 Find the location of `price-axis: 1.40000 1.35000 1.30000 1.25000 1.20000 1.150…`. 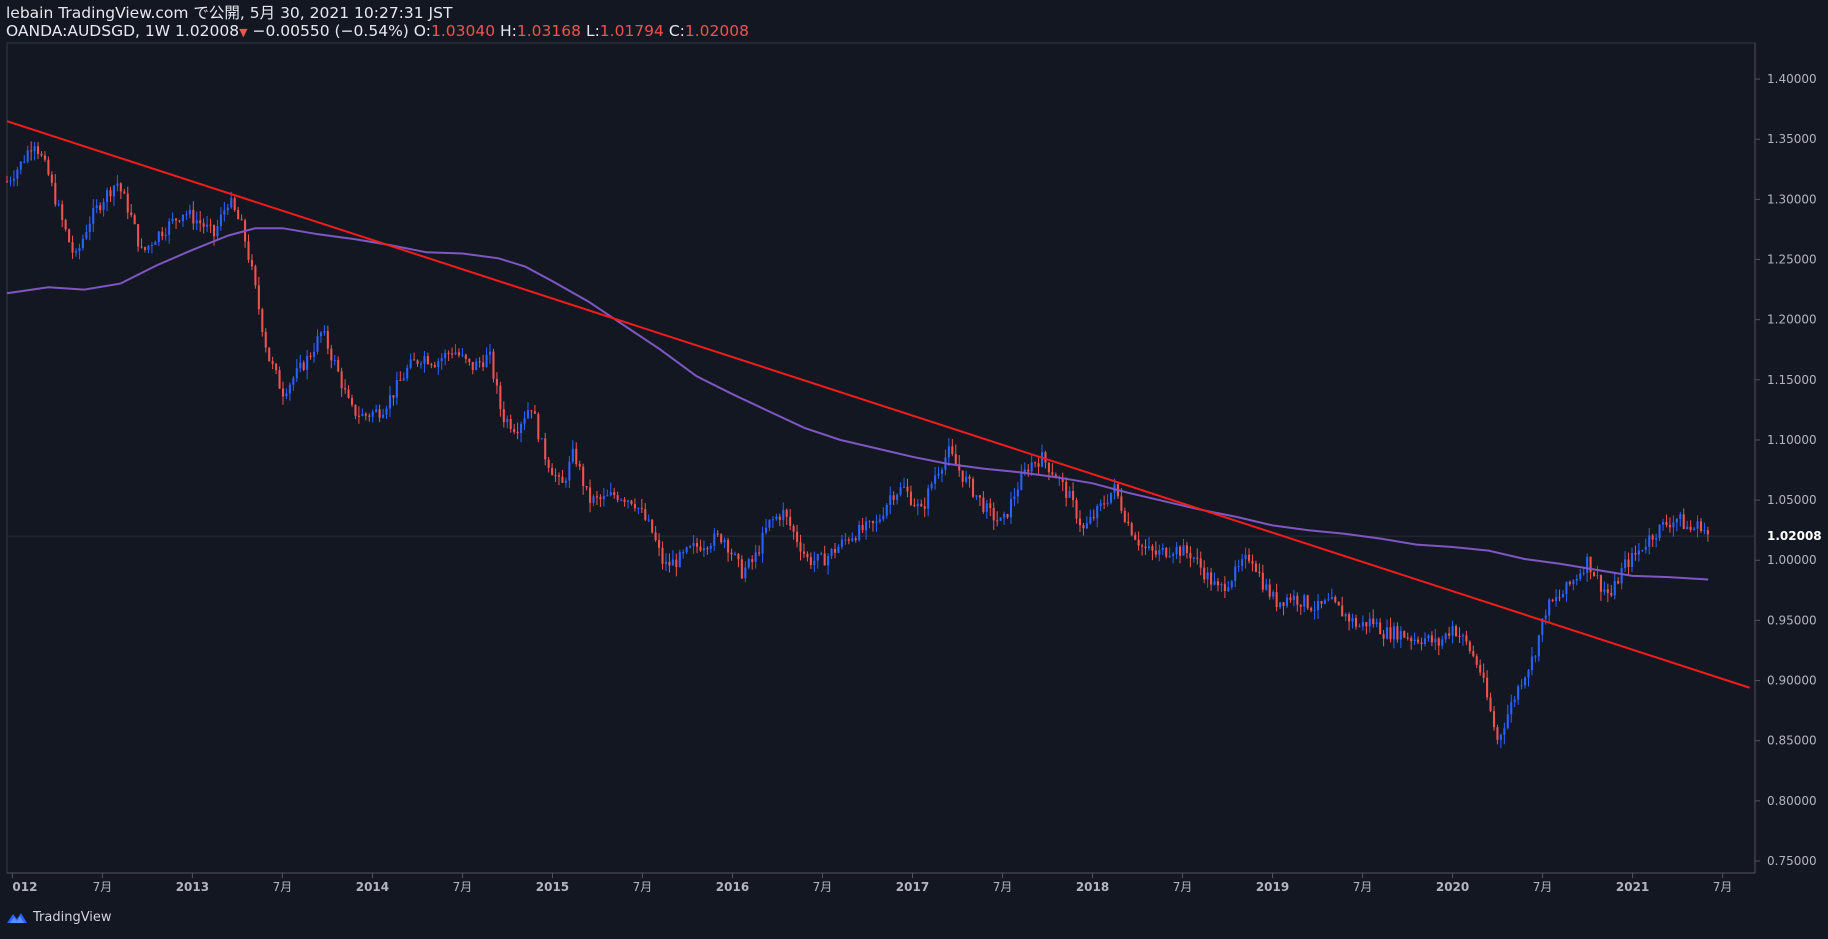

price-axis: 1.40000 1.35000 1.30000 1.25000 1.20000 1.150… is located at coordinates (1790, 470).